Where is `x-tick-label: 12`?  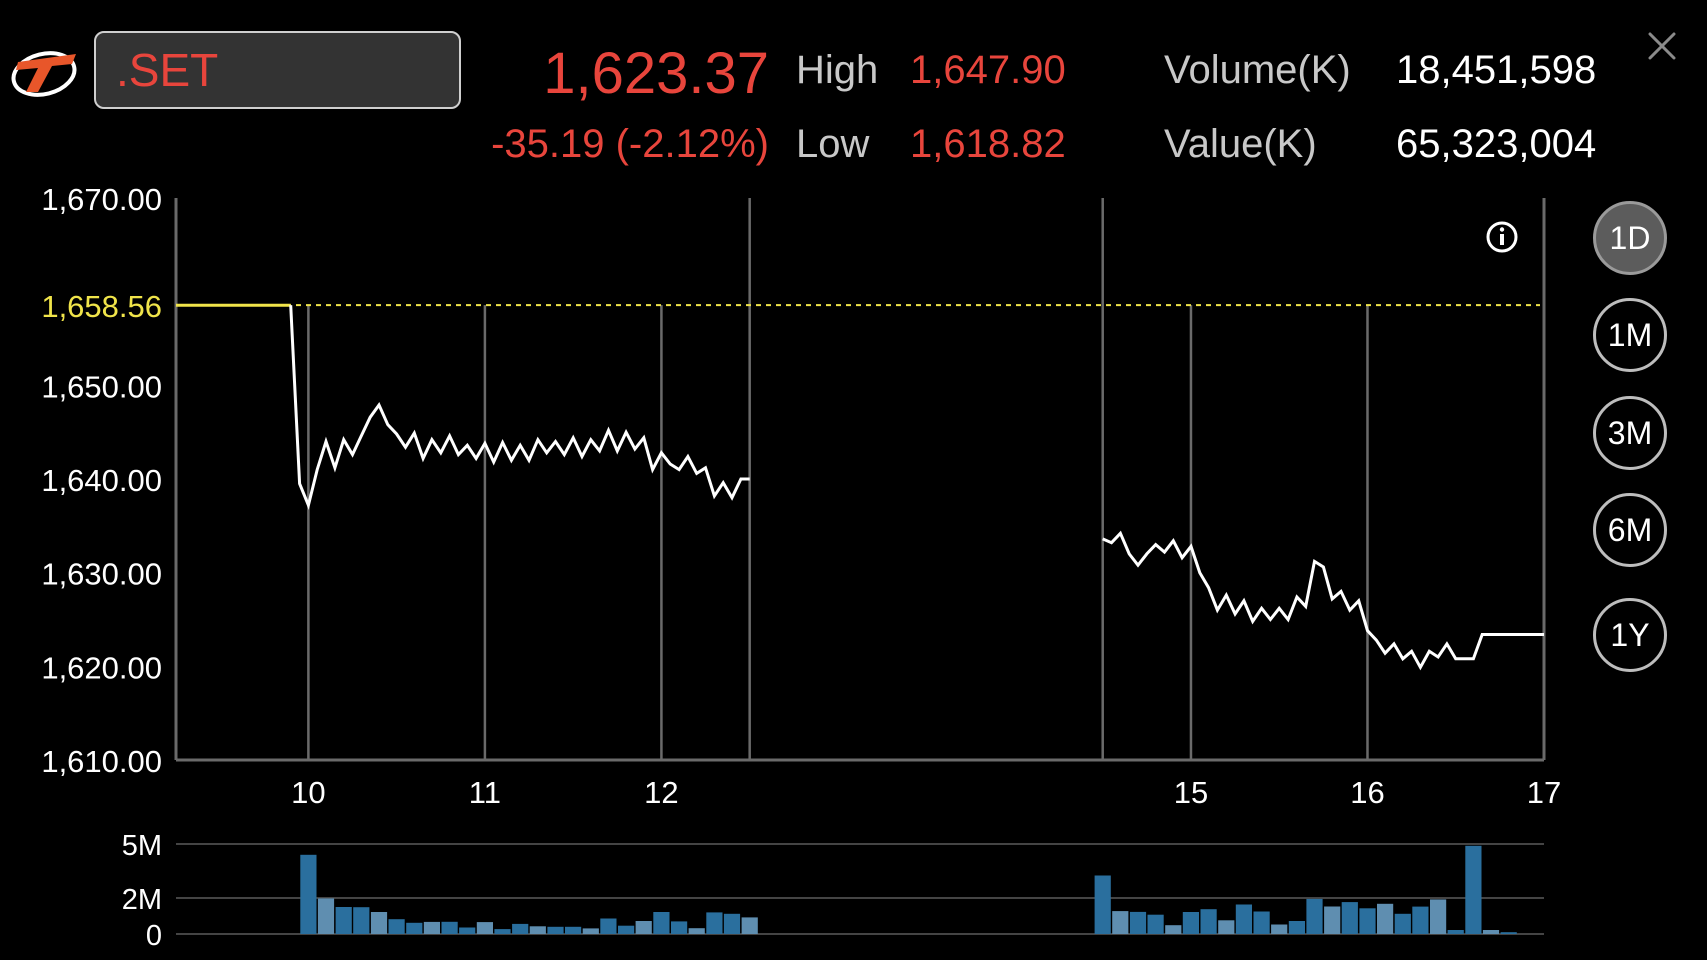
x-tick-label: 12 is located at coordinates (661, 792).